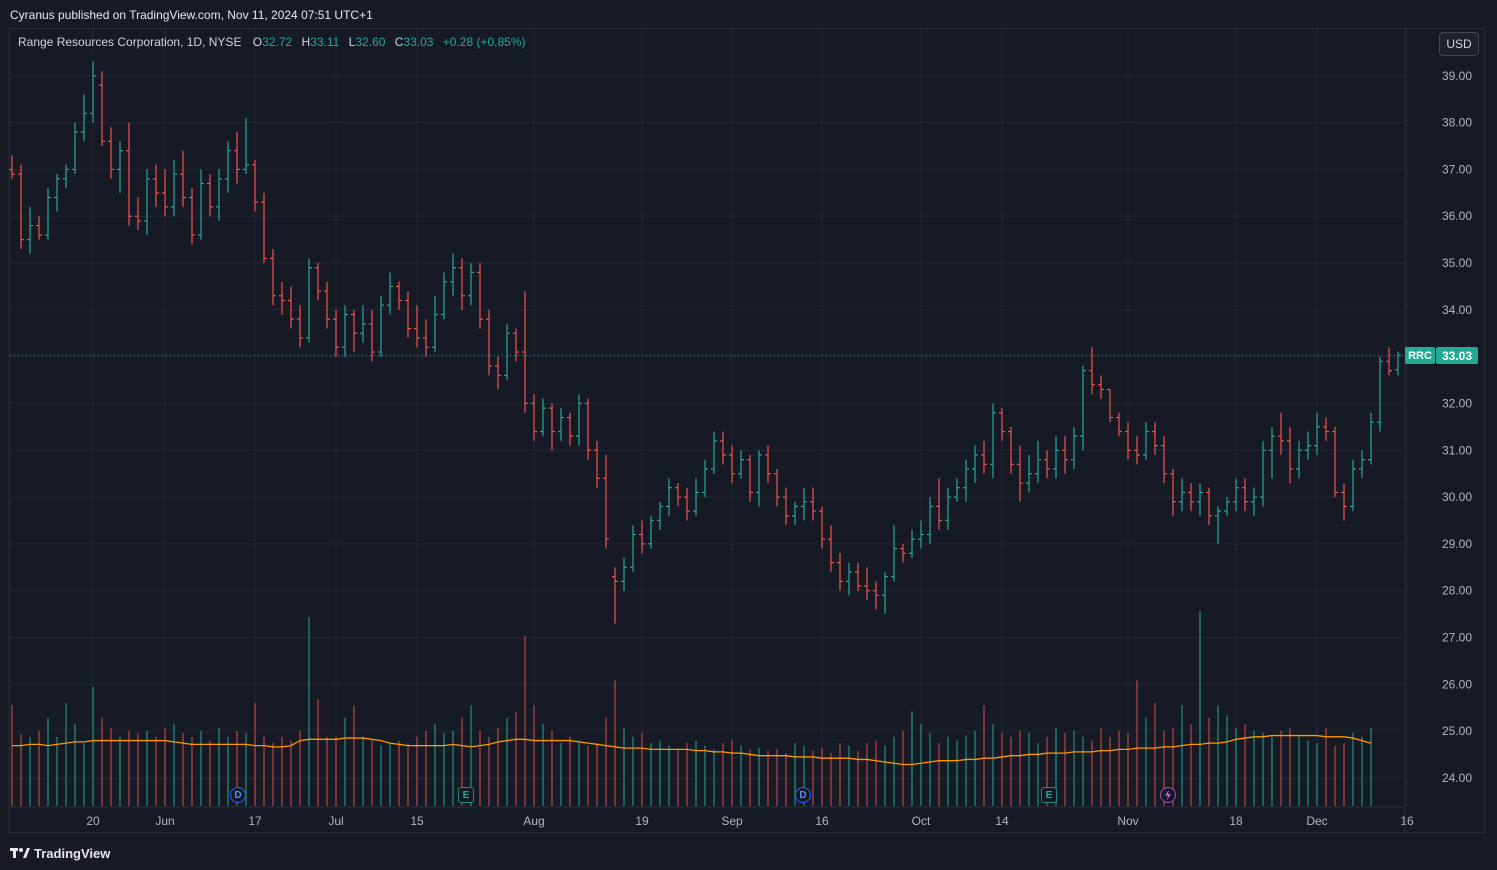  Describe the element at coordinates (1457, 310) in the screenshot. I see `y-tick-label: 34.00` at that location.